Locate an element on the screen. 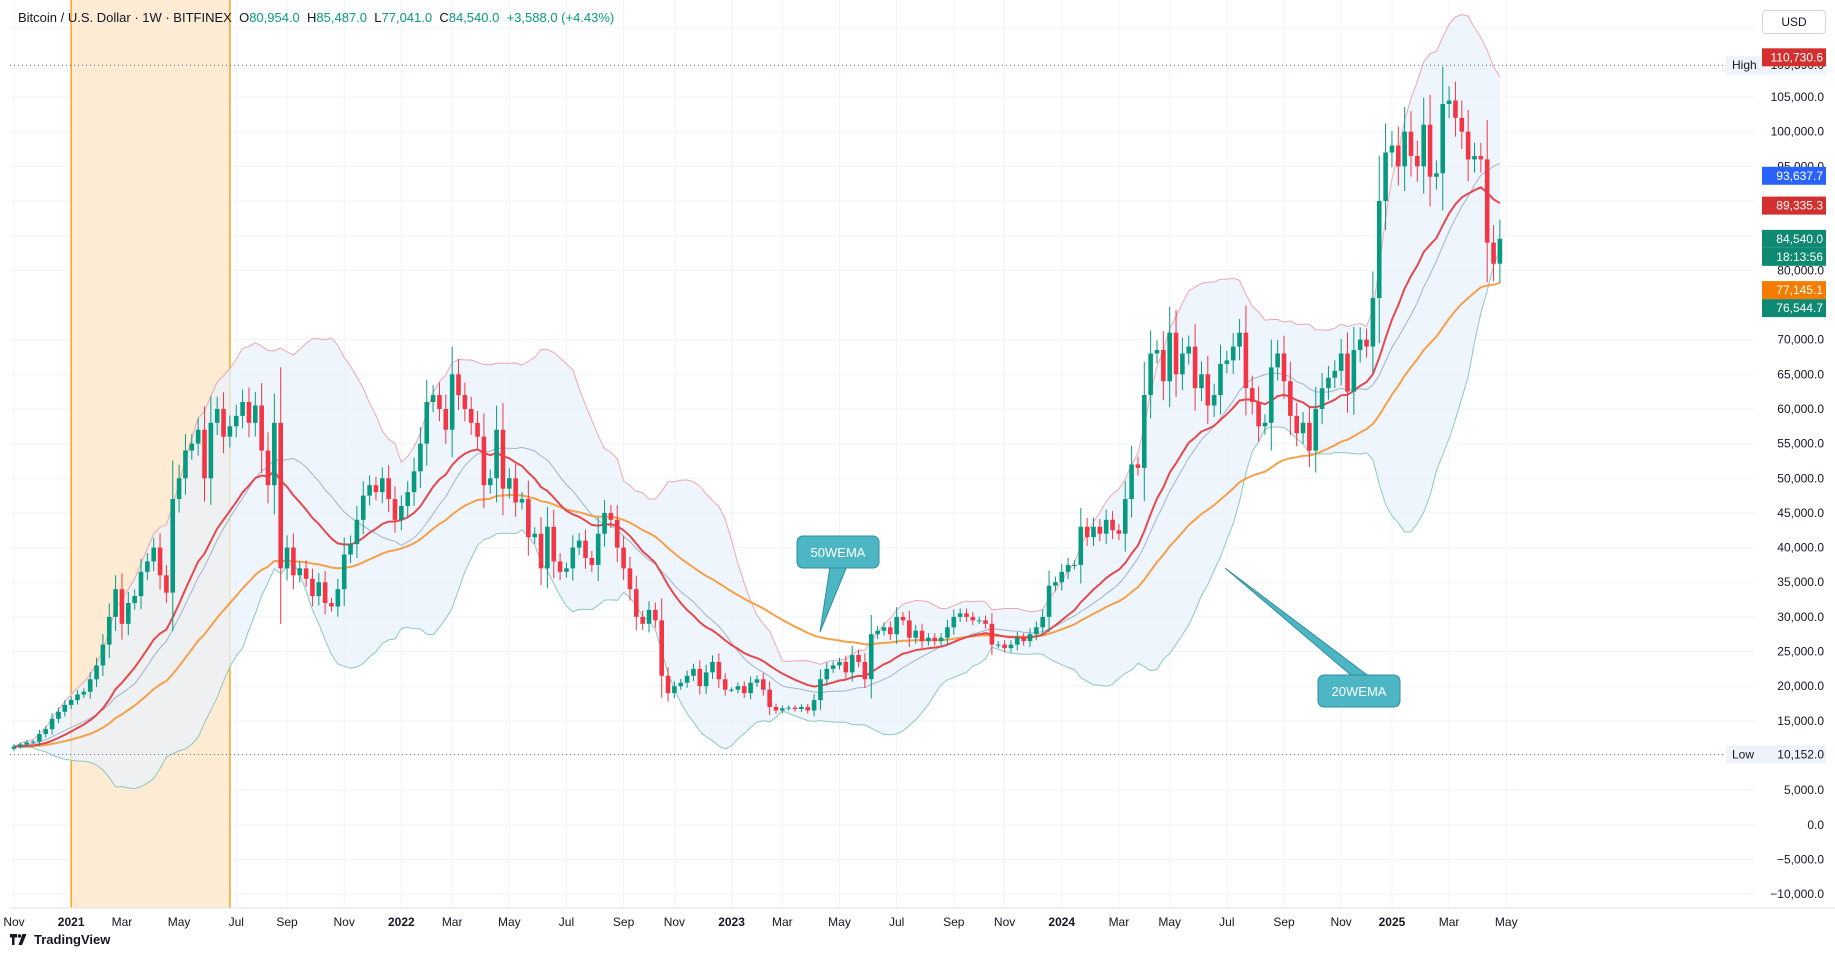 This screenshot has height=956, width=1835. price-tag: 76,544.7 is located at coordinates (1794, 308).